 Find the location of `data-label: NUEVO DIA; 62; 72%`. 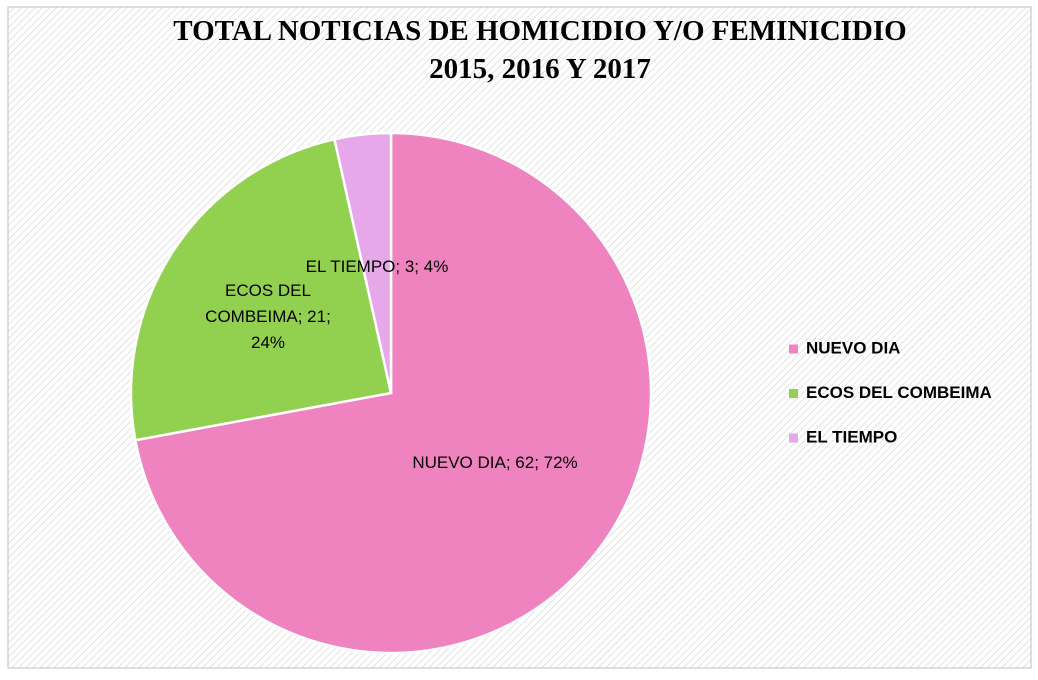

data-label: NUEVO DIA; 62; 72% is located at coordinates (495, 462).